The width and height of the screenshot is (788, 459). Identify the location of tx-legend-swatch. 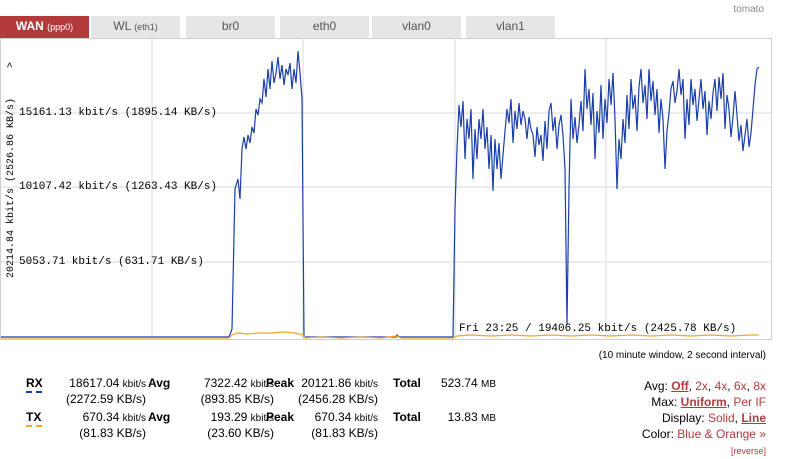
(34, 426).